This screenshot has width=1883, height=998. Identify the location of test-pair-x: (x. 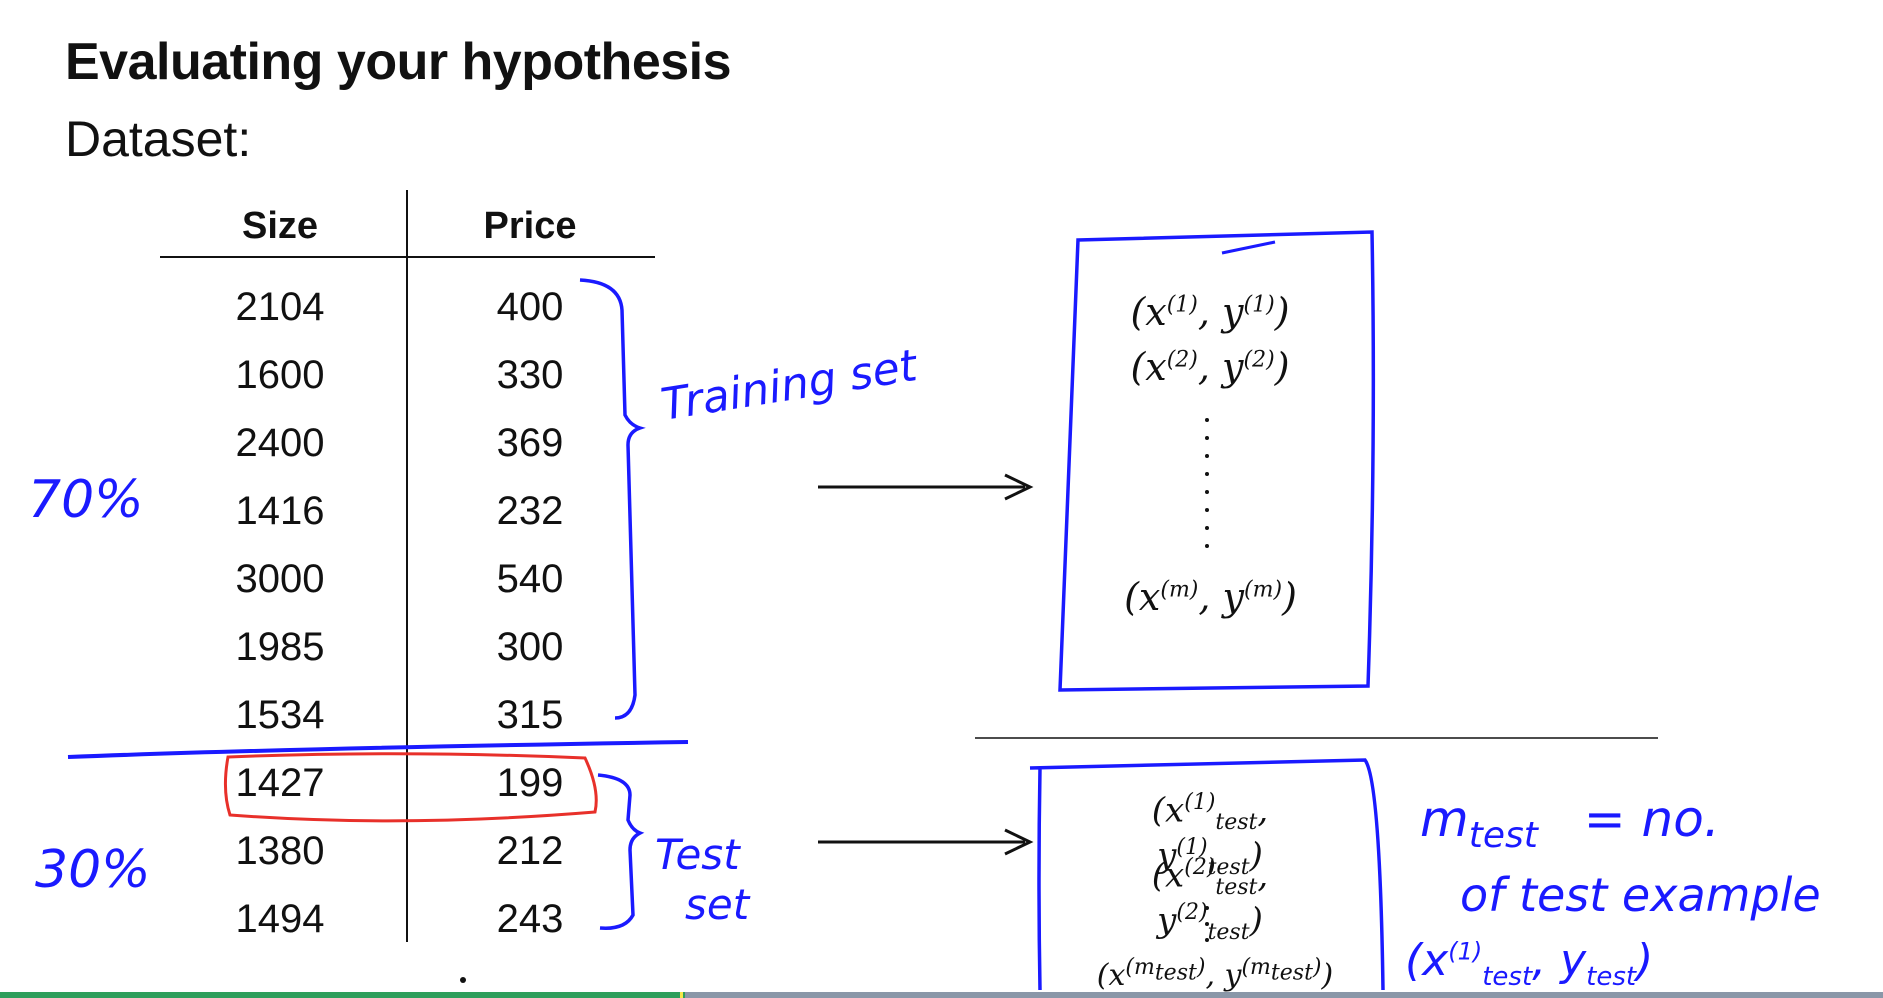
(1427, 960).